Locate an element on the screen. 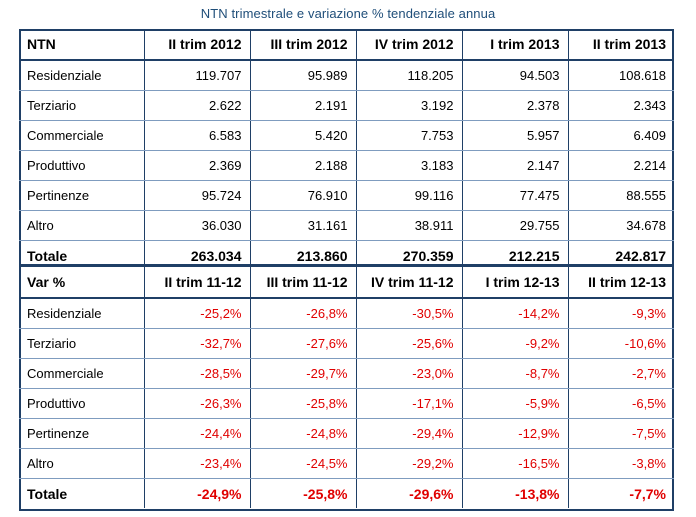 This screenshot has width=696, height=517. value-cell: 2.214 is located at coordinates (620, 165).